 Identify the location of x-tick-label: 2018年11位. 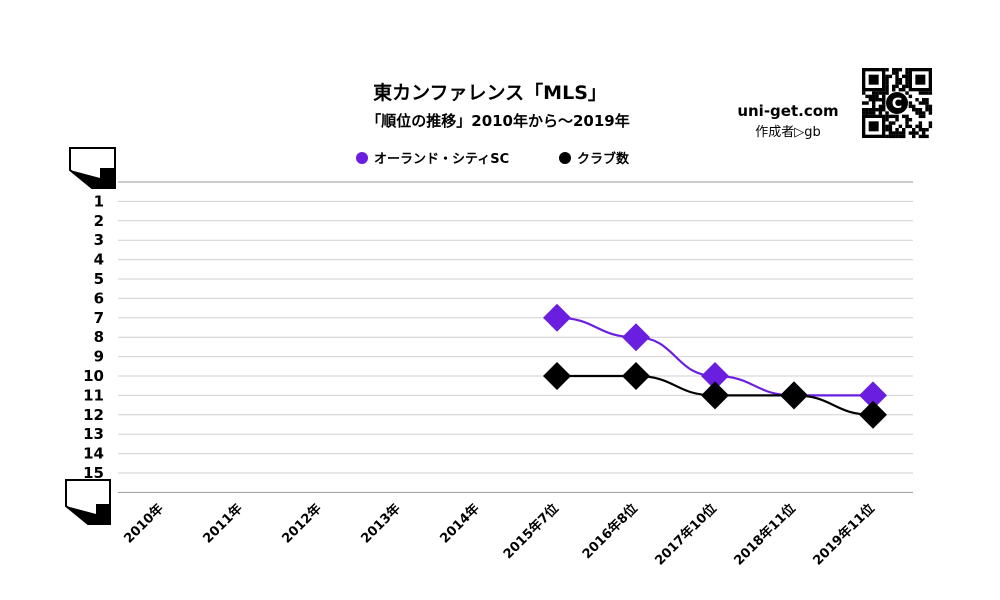
(765, 535).